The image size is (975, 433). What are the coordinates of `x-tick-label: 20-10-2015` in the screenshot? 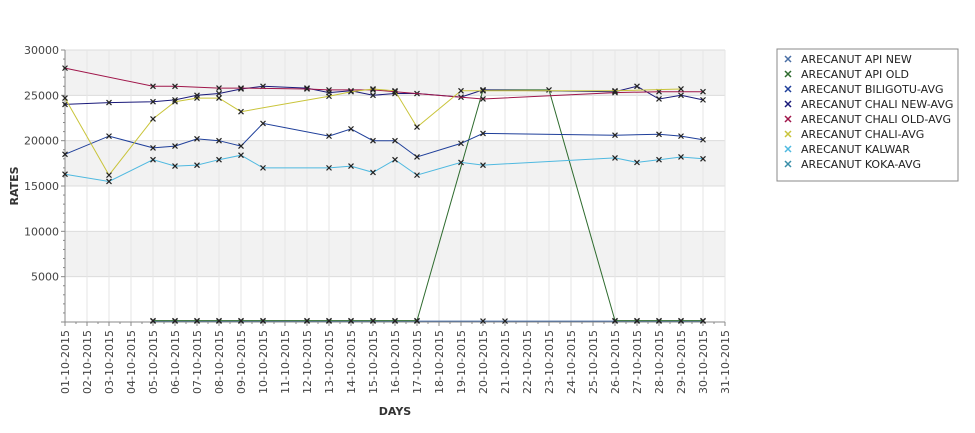 It's located at (483, 362).